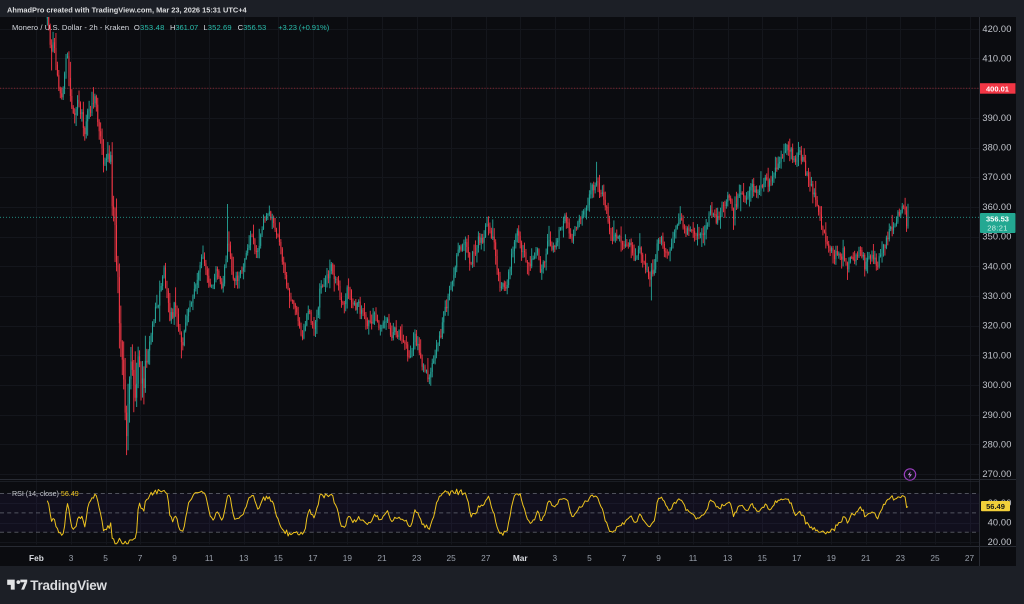 The height and width of the screenshot is (604, 1024). Describe the element at coordinates (997, 88) in the screenshot. I see `svg-text: 400.01` at that location.